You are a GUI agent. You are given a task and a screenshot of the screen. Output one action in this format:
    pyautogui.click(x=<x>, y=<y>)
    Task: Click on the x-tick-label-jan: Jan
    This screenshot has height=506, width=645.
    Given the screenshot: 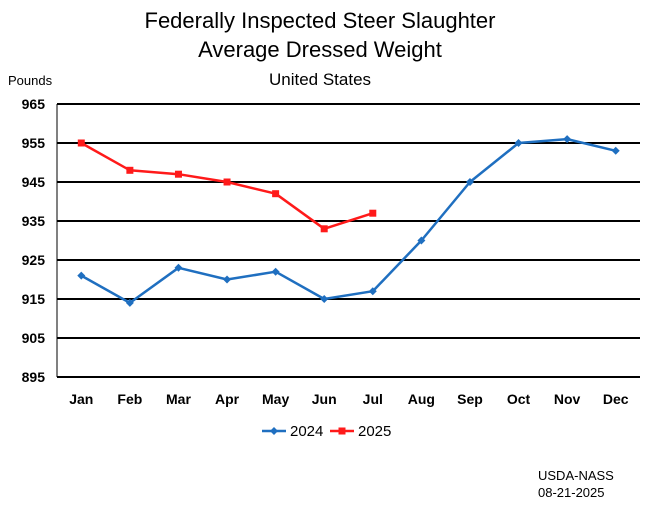 What is the action you would take?
    pyautogui.click(x=81, y=399)
    